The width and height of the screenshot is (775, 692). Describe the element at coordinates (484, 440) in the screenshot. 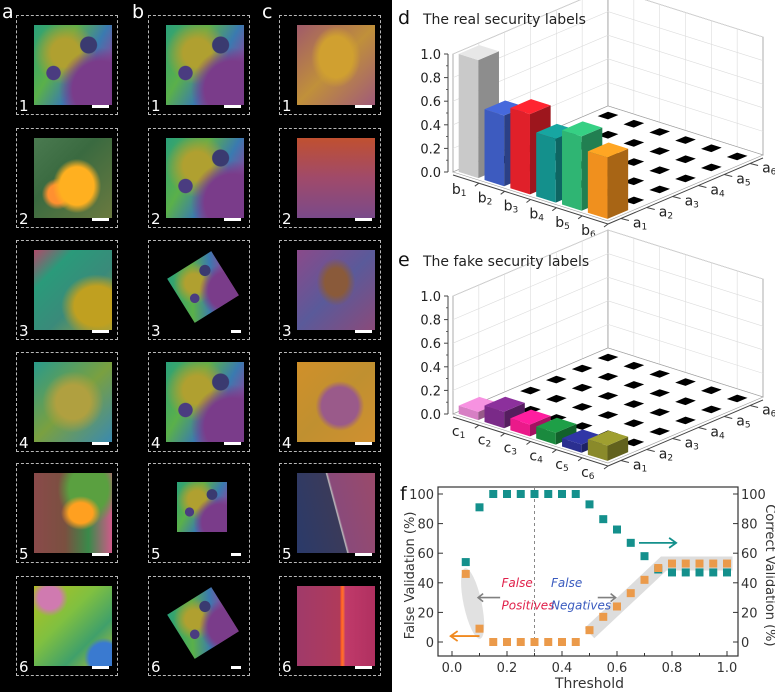

I see `row-tick-label: c2` at that location.